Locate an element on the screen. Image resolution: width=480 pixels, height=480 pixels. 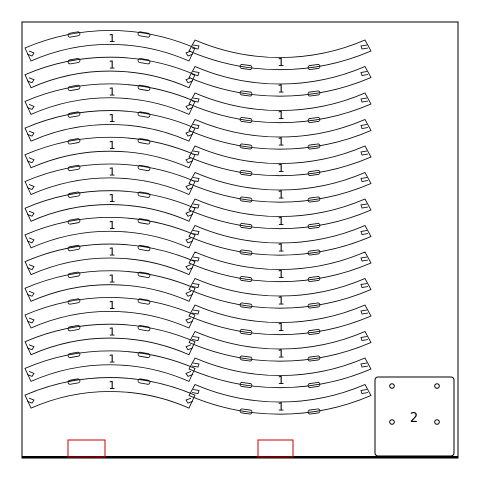
plate-hole is located at coordinates (392, 422).